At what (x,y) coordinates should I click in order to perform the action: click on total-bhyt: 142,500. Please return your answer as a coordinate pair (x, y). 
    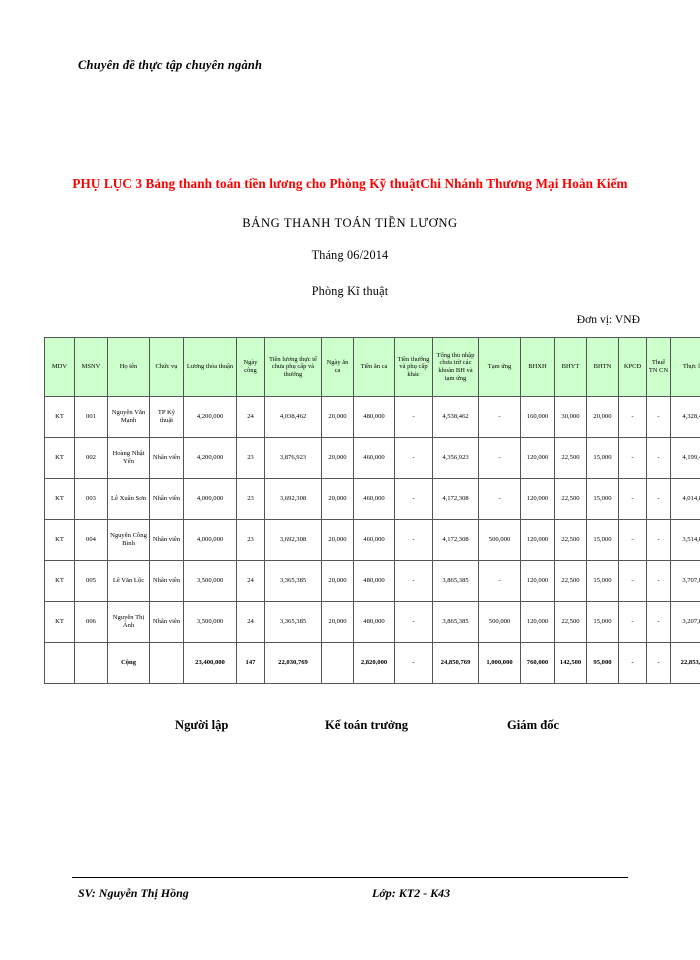
    Looking at the image, I should click on (570, 663).